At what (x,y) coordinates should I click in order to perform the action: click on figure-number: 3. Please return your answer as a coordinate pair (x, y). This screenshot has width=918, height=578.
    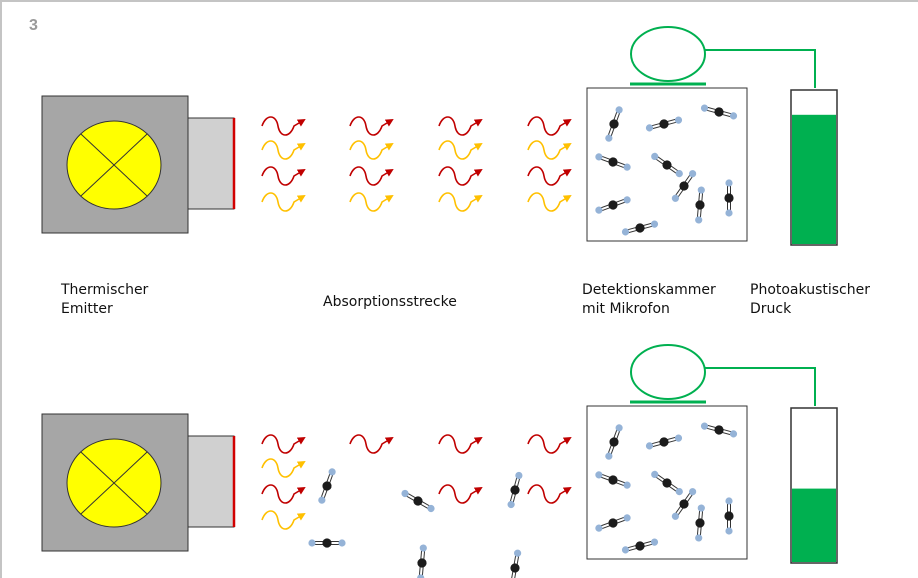
    Looking at the image, I should click on (33, 25).